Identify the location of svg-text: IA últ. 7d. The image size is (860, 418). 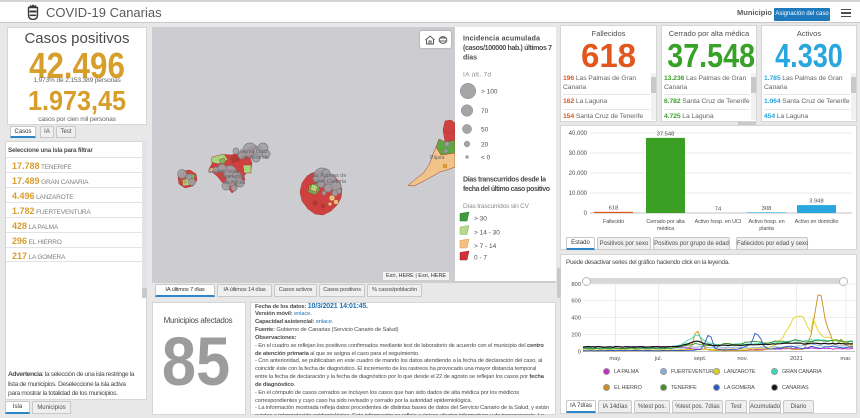
(477, 75).